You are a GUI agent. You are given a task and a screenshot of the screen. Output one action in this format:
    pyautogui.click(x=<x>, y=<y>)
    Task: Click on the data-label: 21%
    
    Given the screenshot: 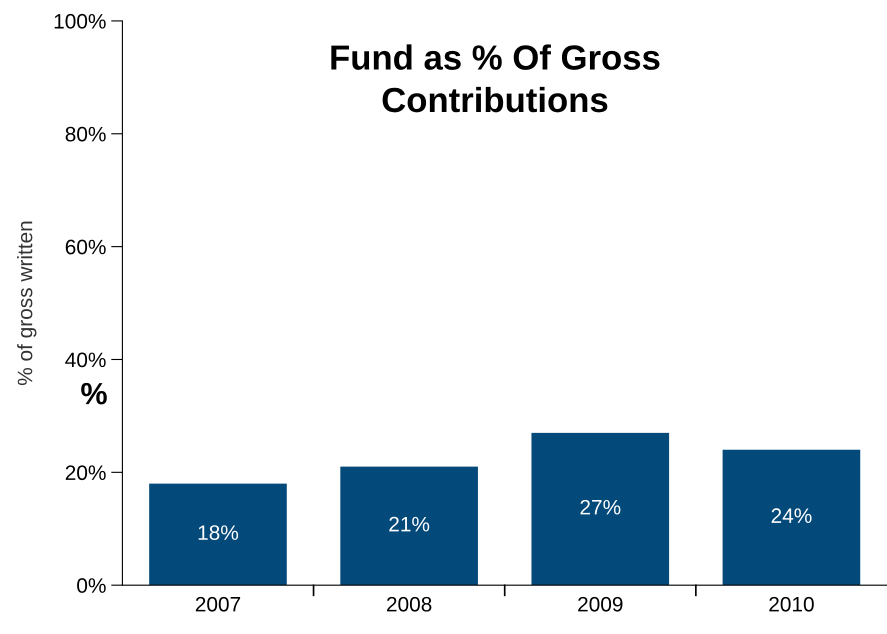 What is the action you would take?
    pyautogui.click(x=409, y=524)
    